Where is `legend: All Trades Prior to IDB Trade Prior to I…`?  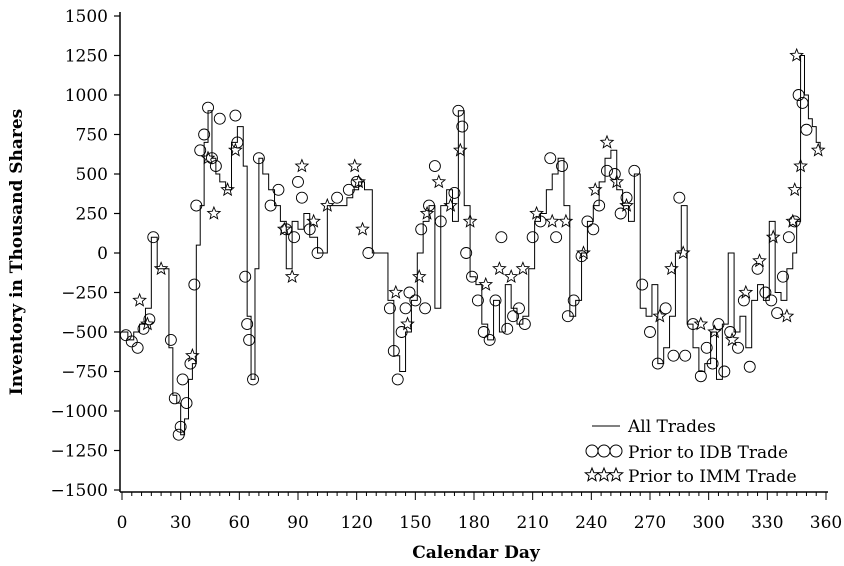 legend: All Trades Prior to IDB Trade Prior to I… is located at coordinates (690, 452).